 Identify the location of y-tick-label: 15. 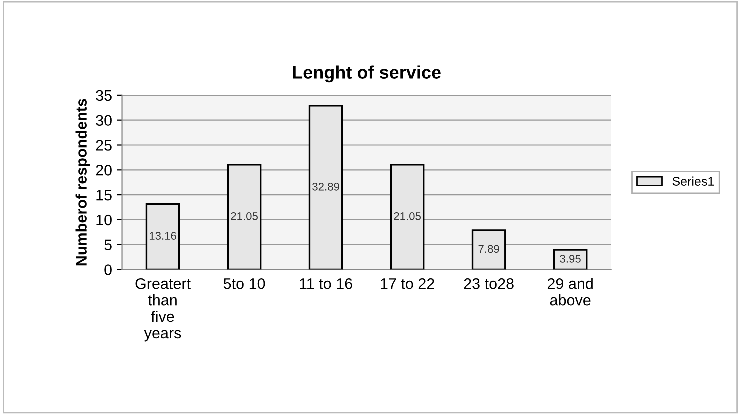
(104, 195).